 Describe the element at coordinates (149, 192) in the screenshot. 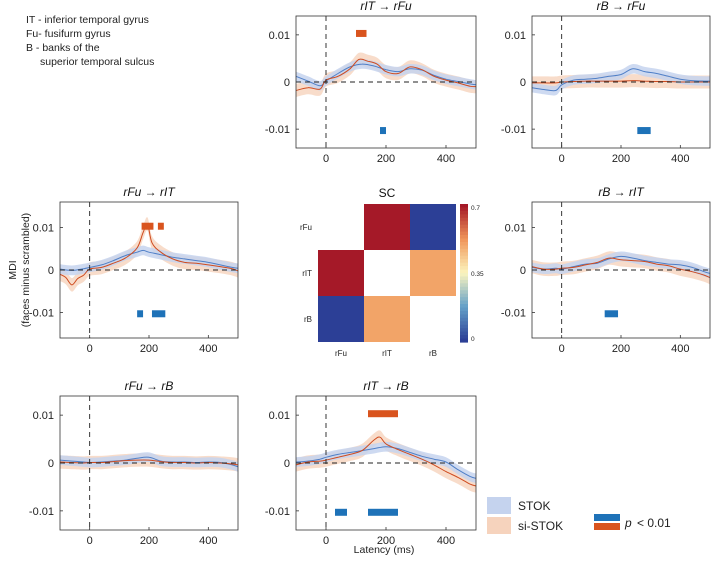

I see `panel-title: rFu → rIT` at that location.